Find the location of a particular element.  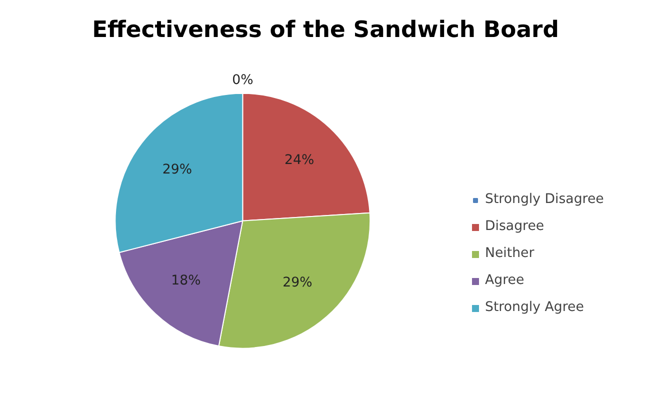

data-label: 24% is located at coordinates (299, 160).